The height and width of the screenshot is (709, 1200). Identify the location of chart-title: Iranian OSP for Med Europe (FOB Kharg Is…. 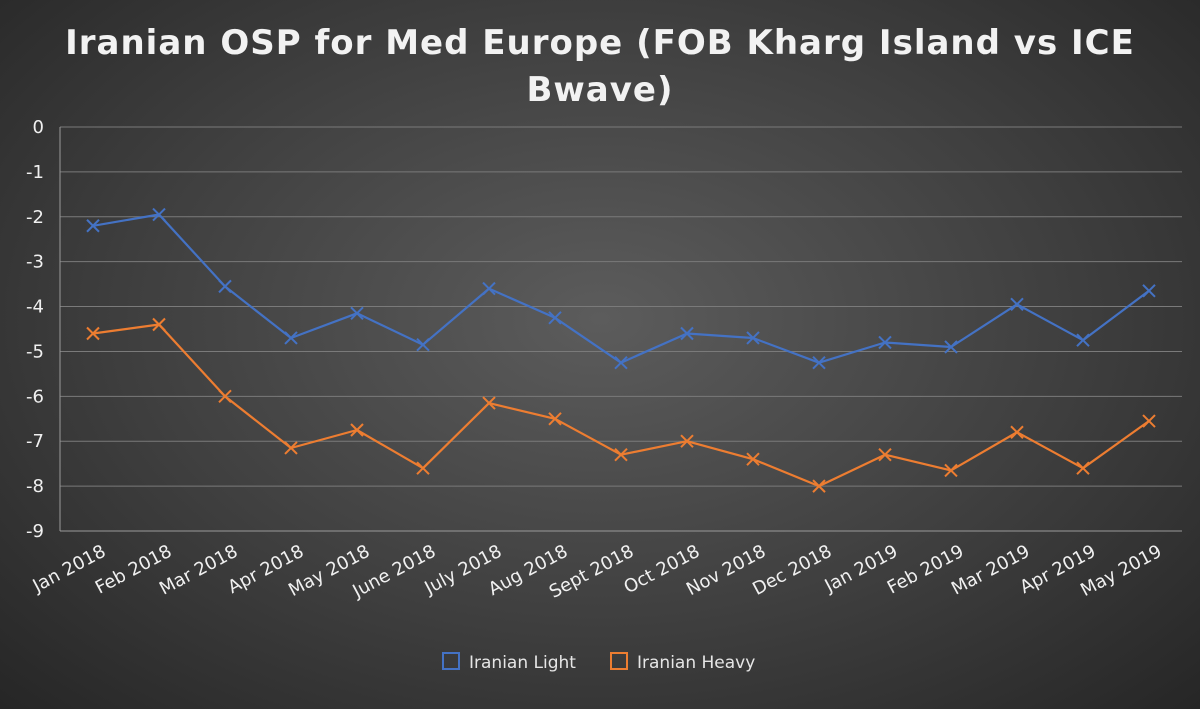
(600, 66).